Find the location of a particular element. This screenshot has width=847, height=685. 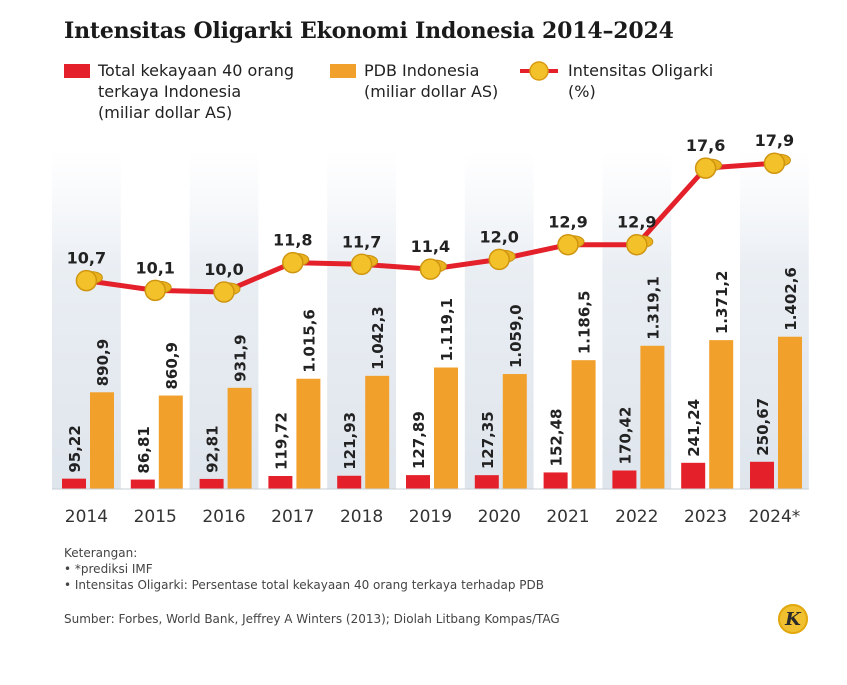

legend-swatch-wealth is located at coordinates (77, 71).